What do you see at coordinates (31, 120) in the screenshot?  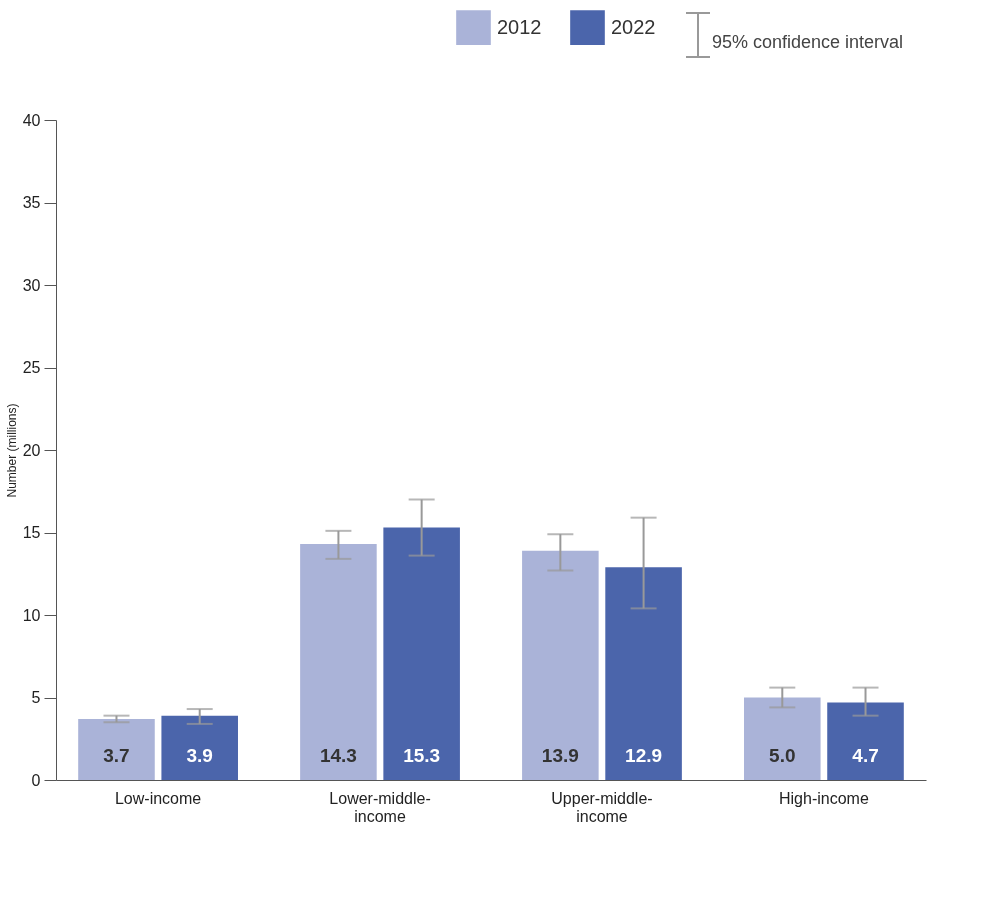 I see `y-tick-label: 40` at bounding box center [31, 120].